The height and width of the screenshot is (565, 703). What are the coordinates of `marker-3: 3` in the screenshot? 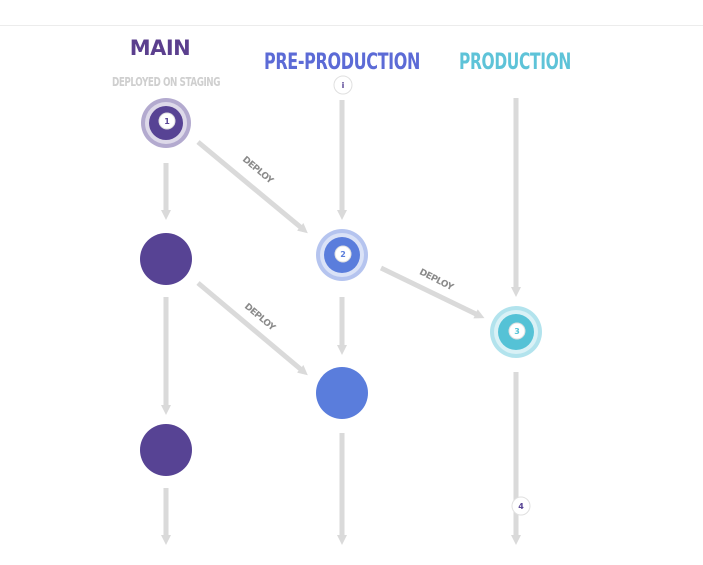 It's located at (517, 331).